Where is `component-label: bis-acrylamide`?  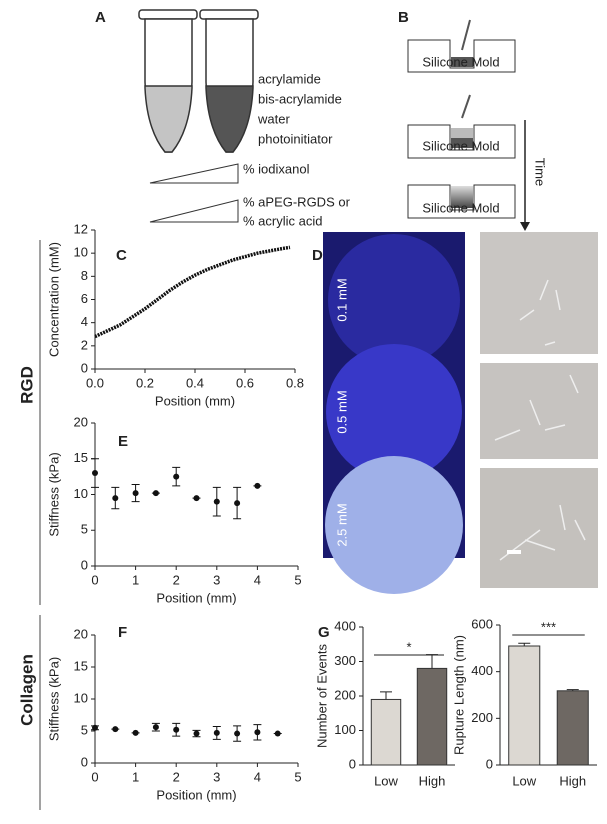
component-label: bis-acrylamide is located at coordinates (300, 98).